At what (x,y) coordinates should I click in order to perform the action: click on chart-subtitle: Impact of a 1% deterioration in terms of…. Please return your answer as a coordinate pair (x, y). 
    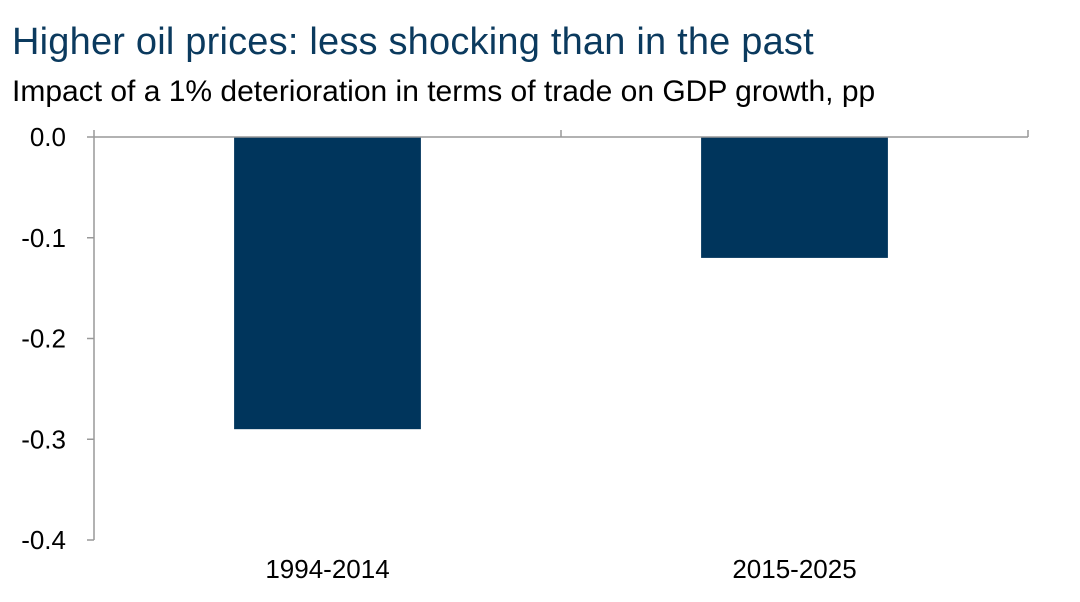
    Looking at the image, I should click on (444, 91).